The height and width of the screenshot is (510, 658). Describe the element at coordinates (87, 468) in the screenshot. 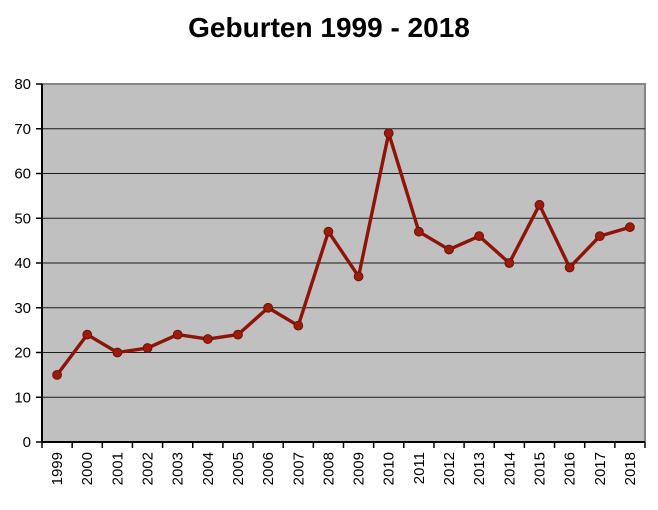

I see `x-axis-tick-label: 2000` at that location.